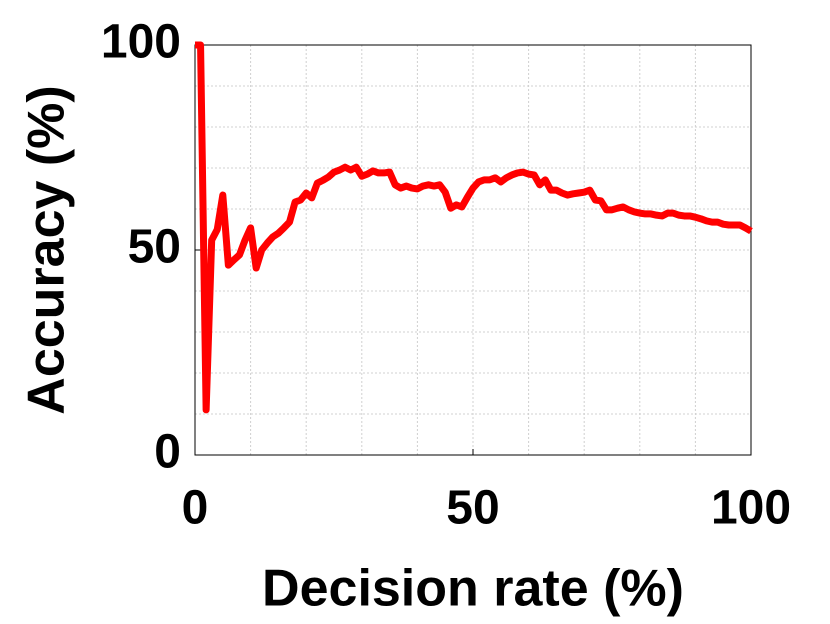  What do you see at coordinates (472, 508) in the screenshot?
I see `x-tick-label: 50` at bounding box center [472, 508].